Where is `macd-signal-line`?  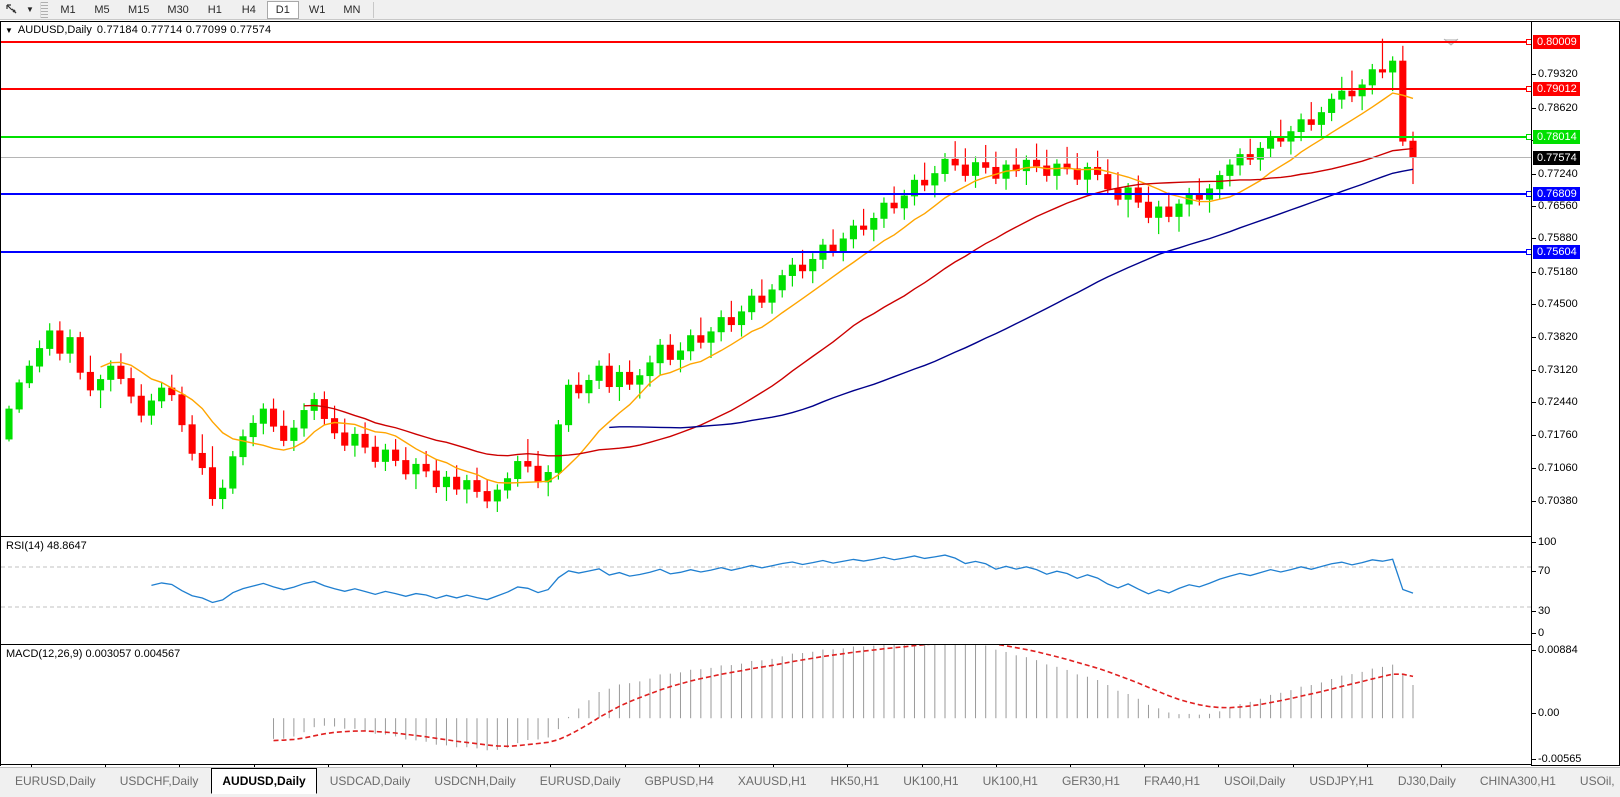
macd-signal-line is located at coordinates (843, 696).